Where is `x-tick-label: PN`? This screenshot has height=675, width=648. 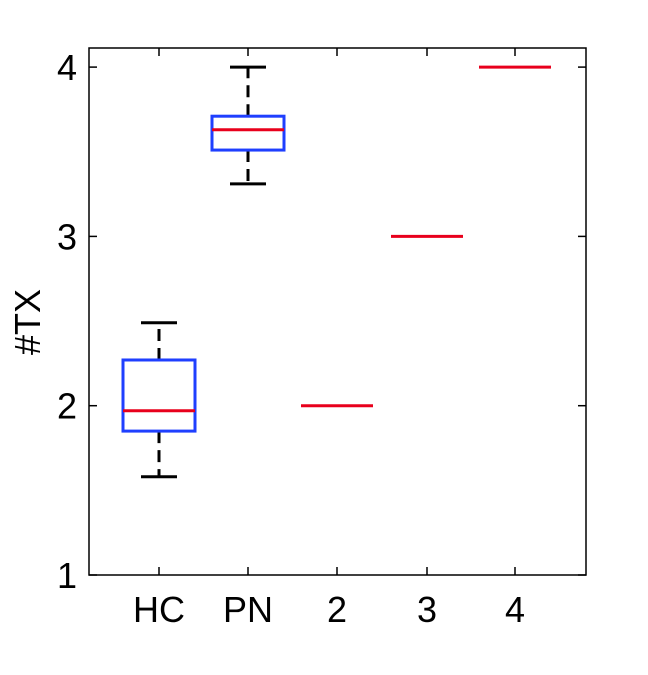 x-tick-label: PN is located at coordinates (248, 609).